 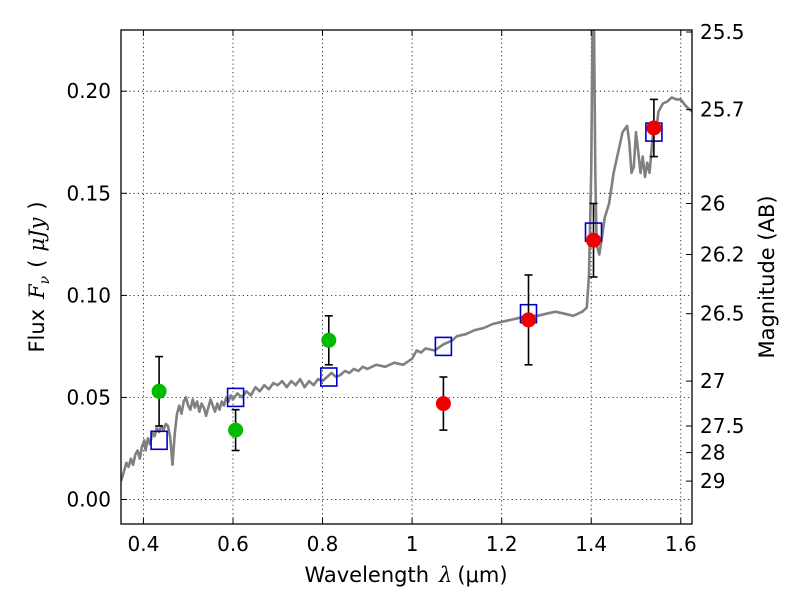 What do you see at coordinates (767, 276) in the screenshot?
I see `secondary-y-axis-label: Magnitude (AB)` at bounding box center [767, 276].